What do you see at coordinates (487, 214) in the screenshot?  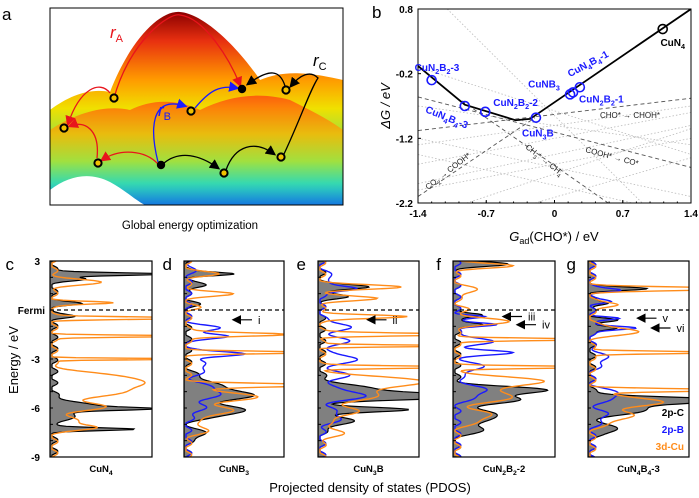 I see `x-tick-label: -0.7` at bounding box center [487, 214].